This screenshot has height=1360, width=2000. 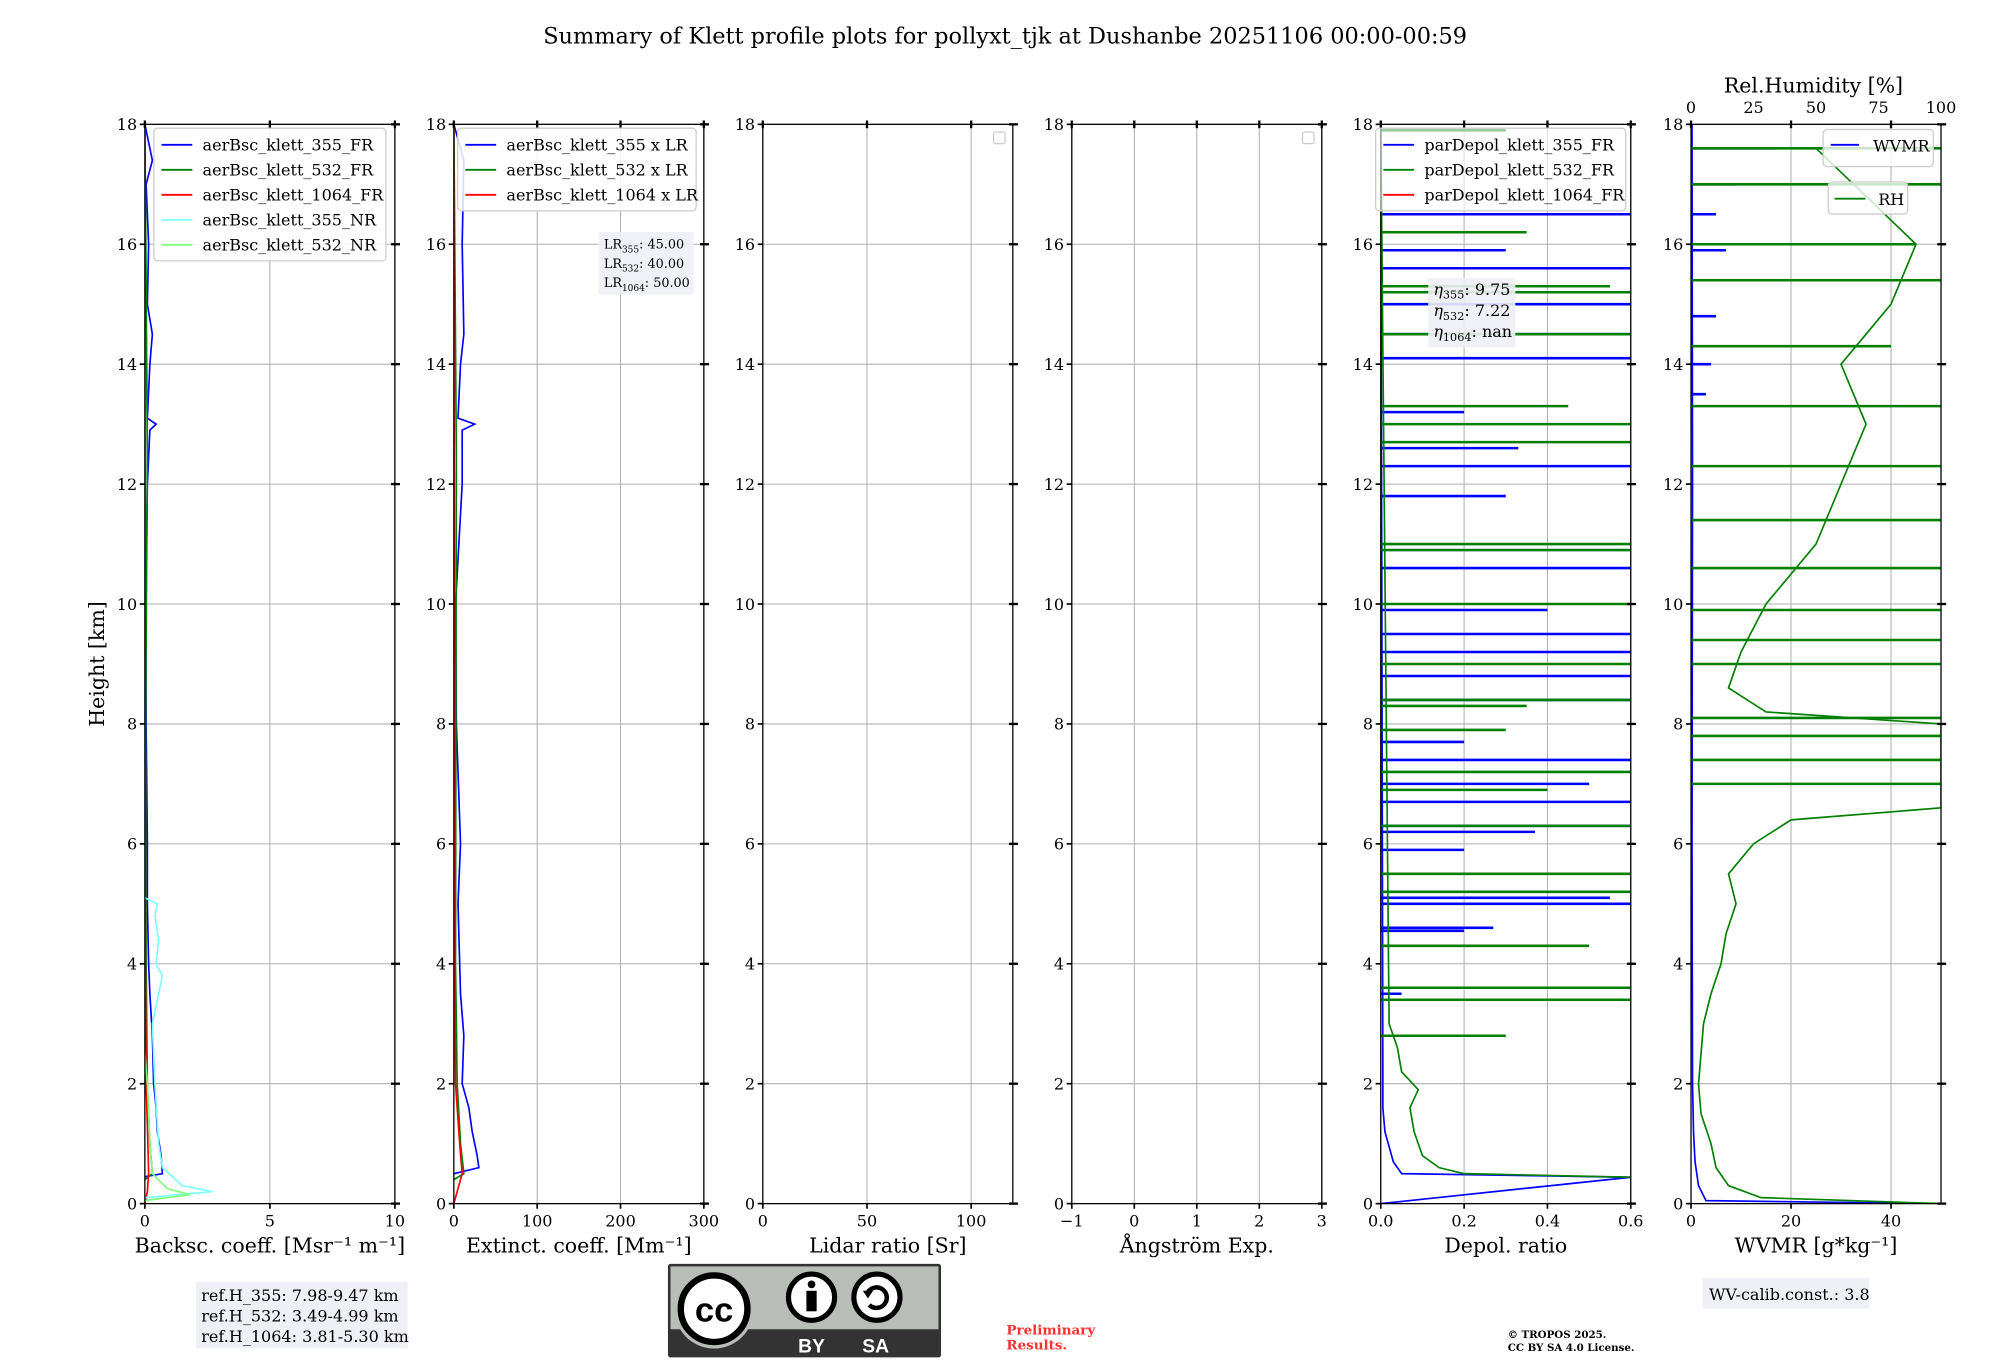 I want to click on x-tick-label: 5, so click(x=270, y=1221).